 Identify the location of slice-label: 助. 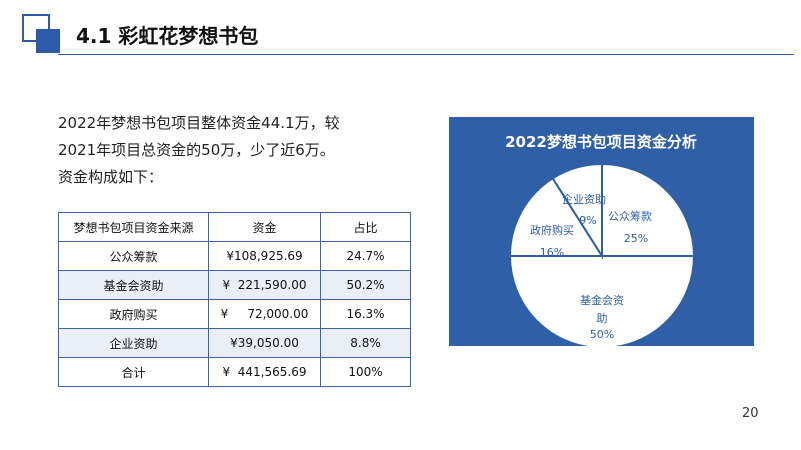
(602, 318).